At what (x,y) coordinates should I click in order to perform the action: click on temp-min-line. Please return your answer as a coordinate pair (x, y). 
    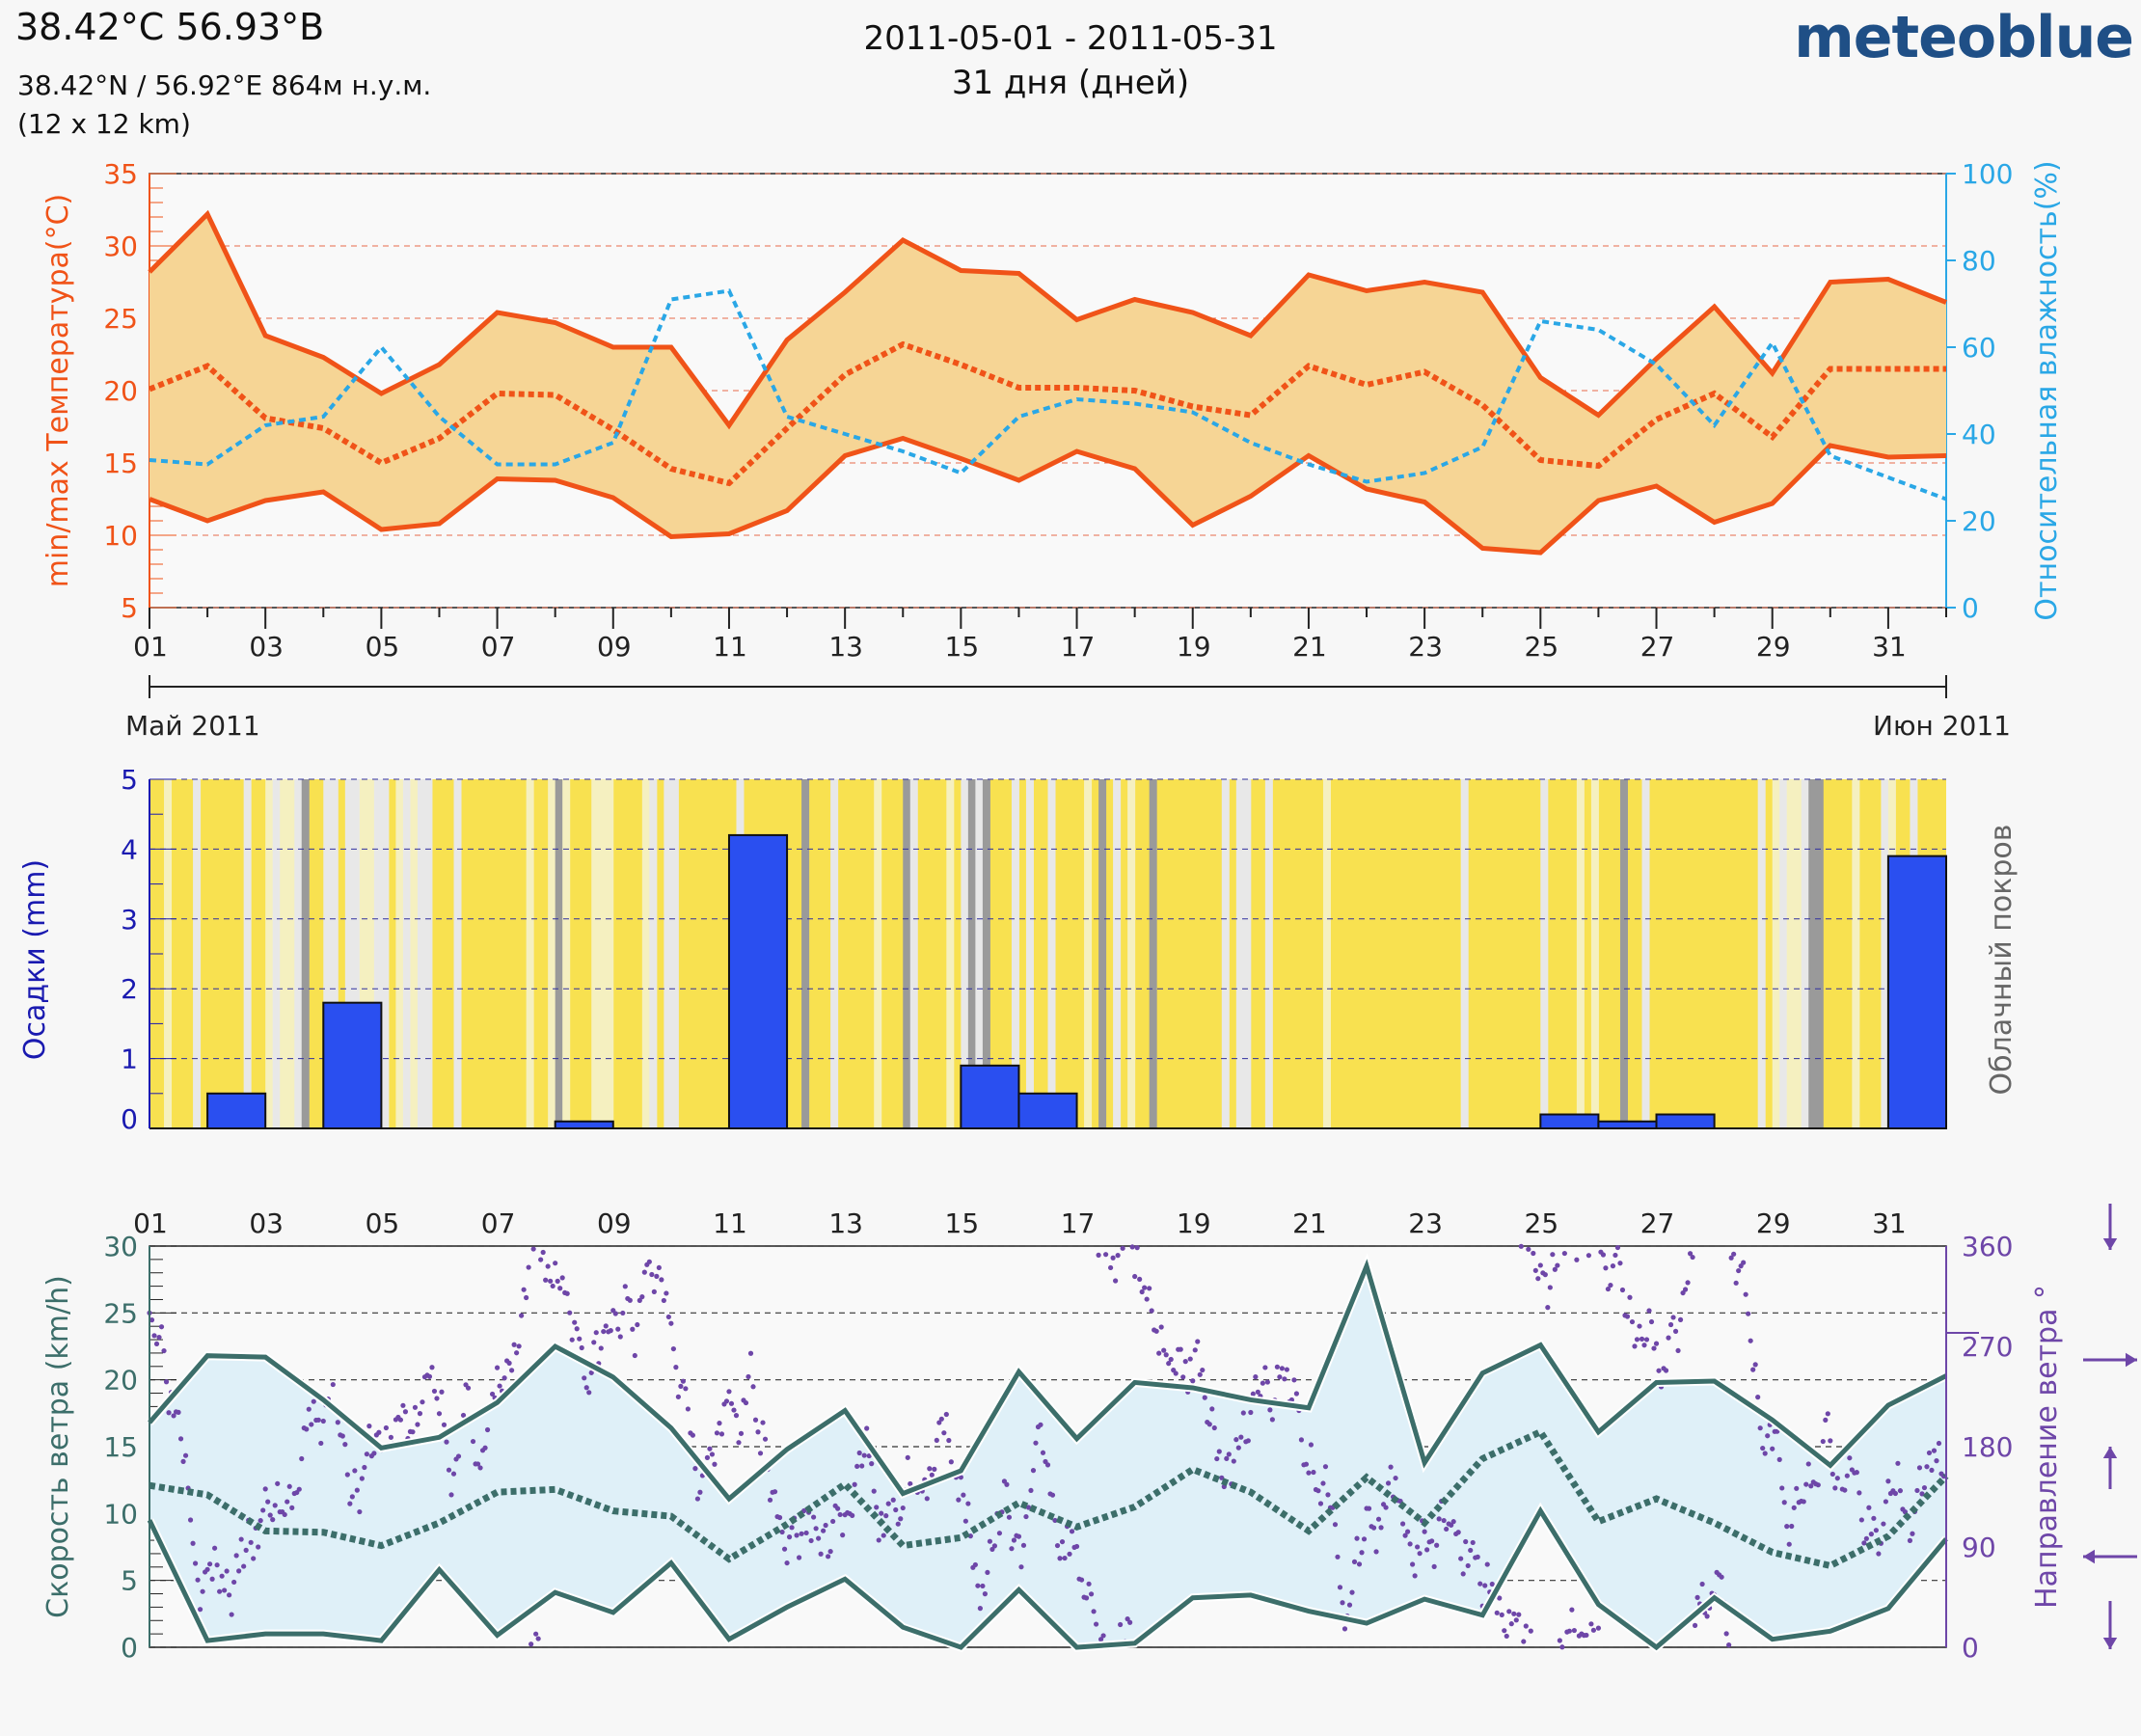
    Looking at the image, I should click on (1048, 496).